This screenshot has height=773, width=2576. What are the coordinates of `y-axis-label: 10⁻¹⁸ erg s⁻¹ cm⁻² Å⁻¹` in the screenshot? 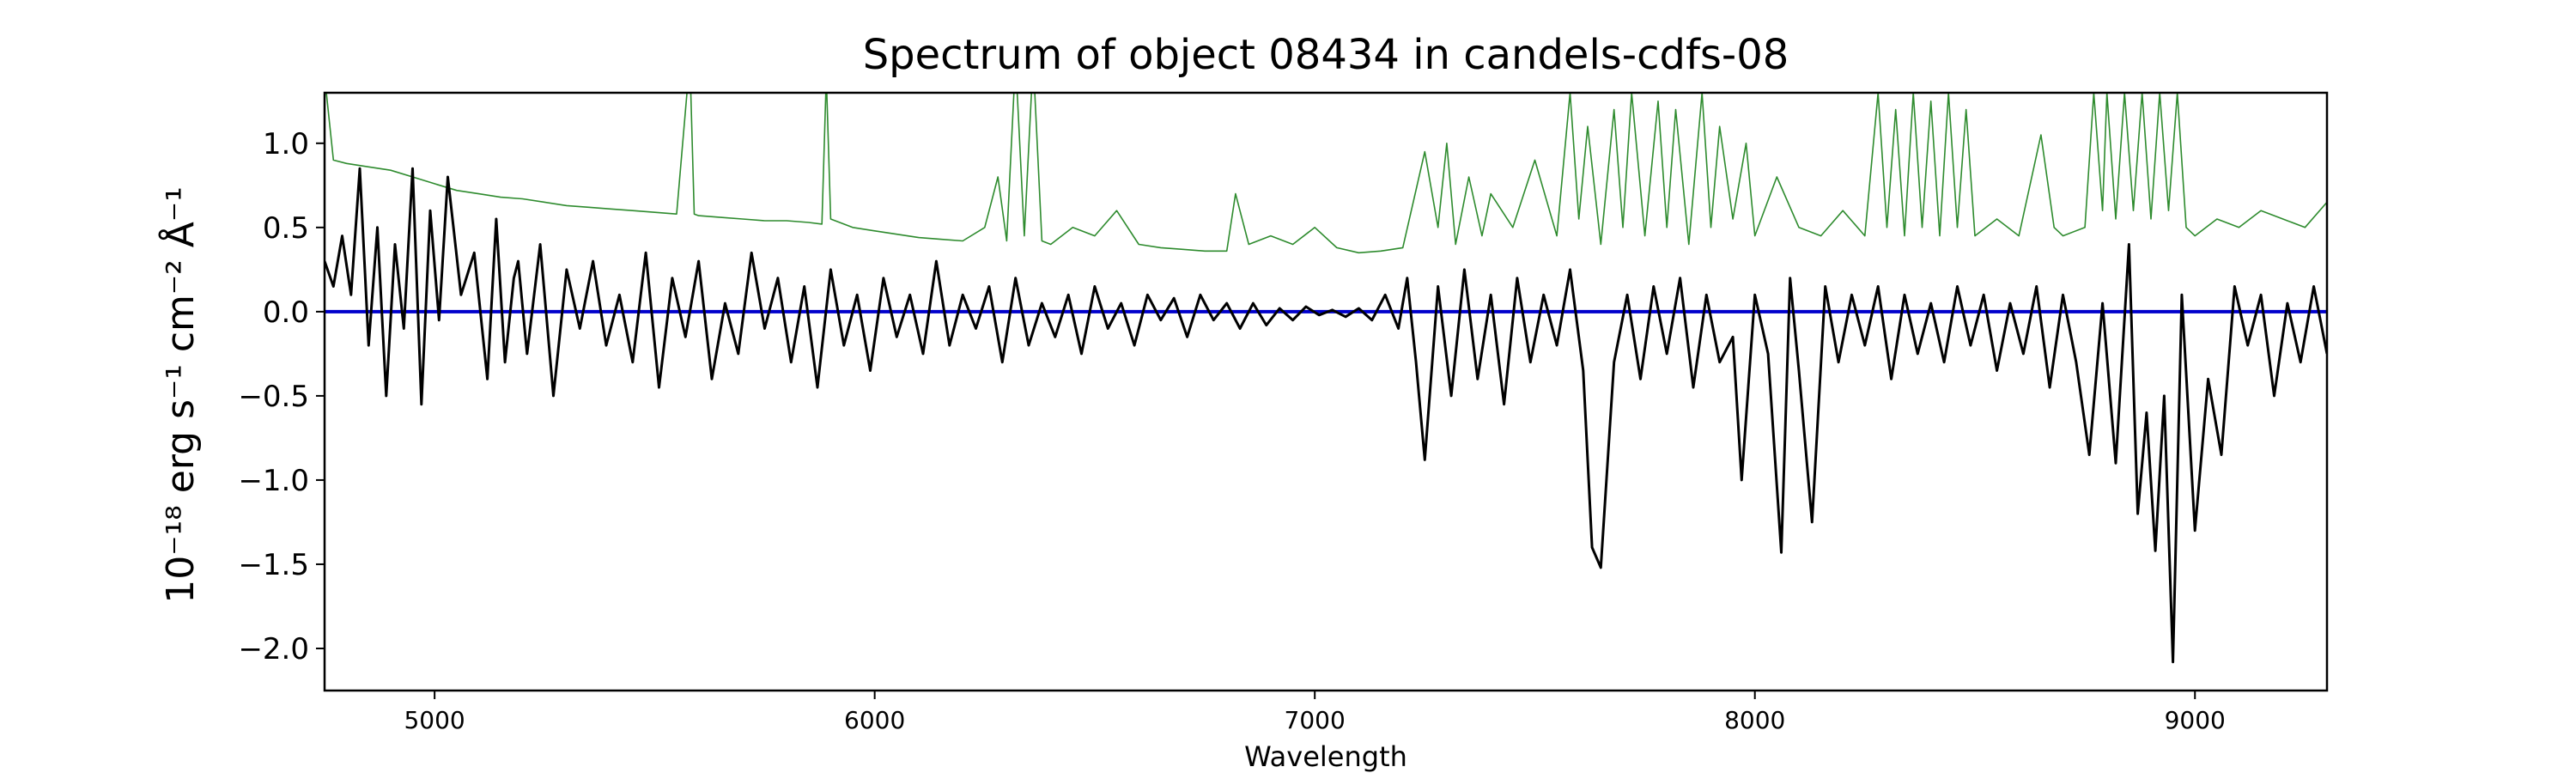 It's located at (180, 394).